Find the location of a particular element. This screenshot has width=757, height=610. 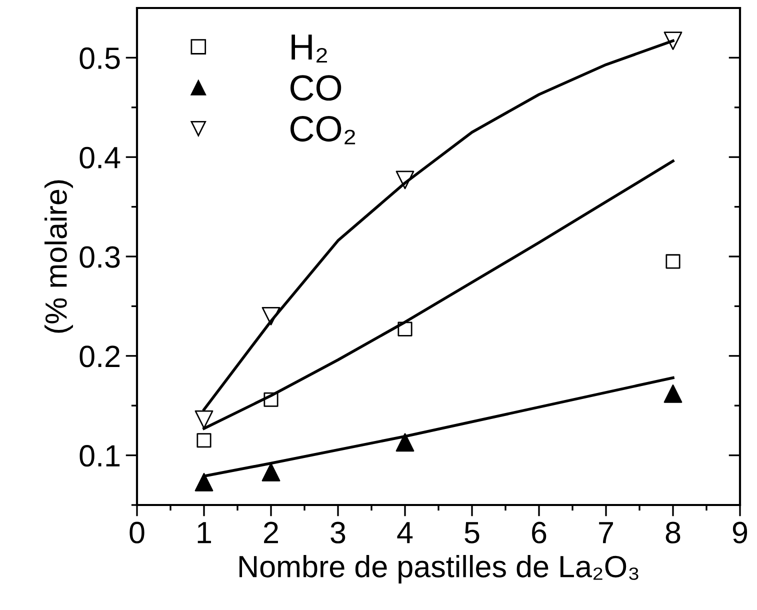

y-tick-label: 0.1 is located at coordinates (100, 456).